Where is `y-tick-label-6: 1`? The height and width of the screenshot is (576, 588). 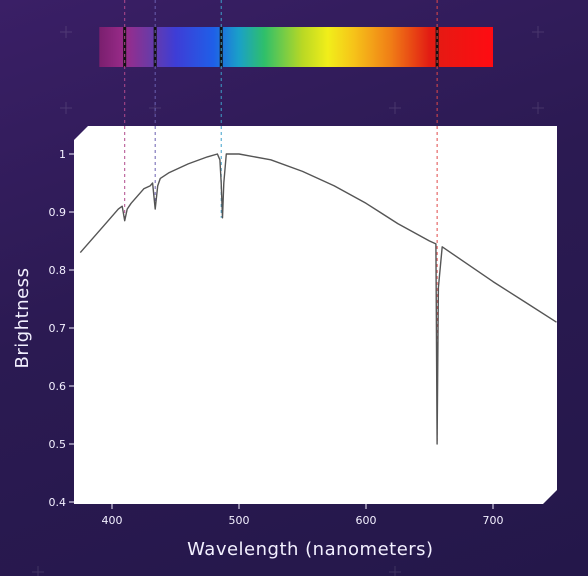
y-tick-label-6: 1 is located at coordinates (62, 154).